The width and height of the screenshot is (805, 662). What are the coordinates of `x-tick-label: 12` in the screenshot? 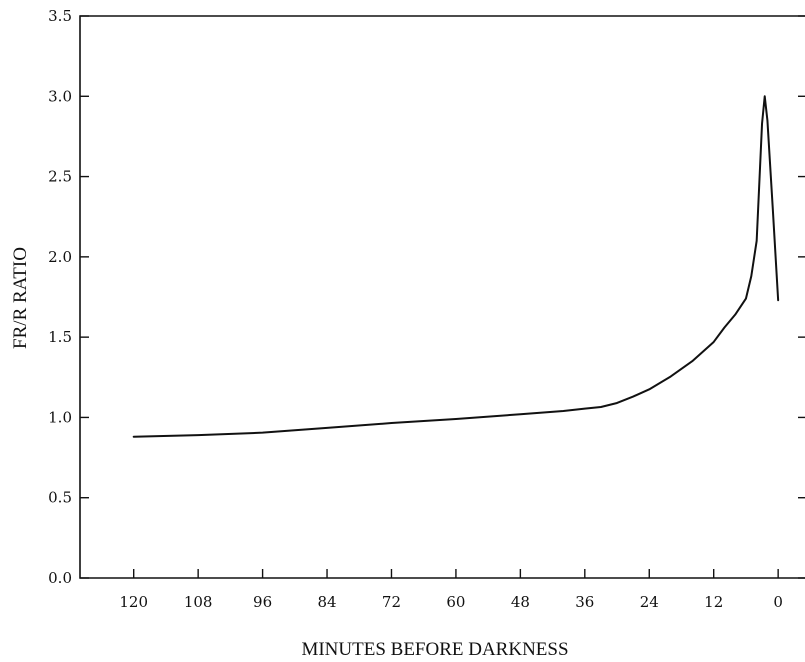 It's located at (713, 602).